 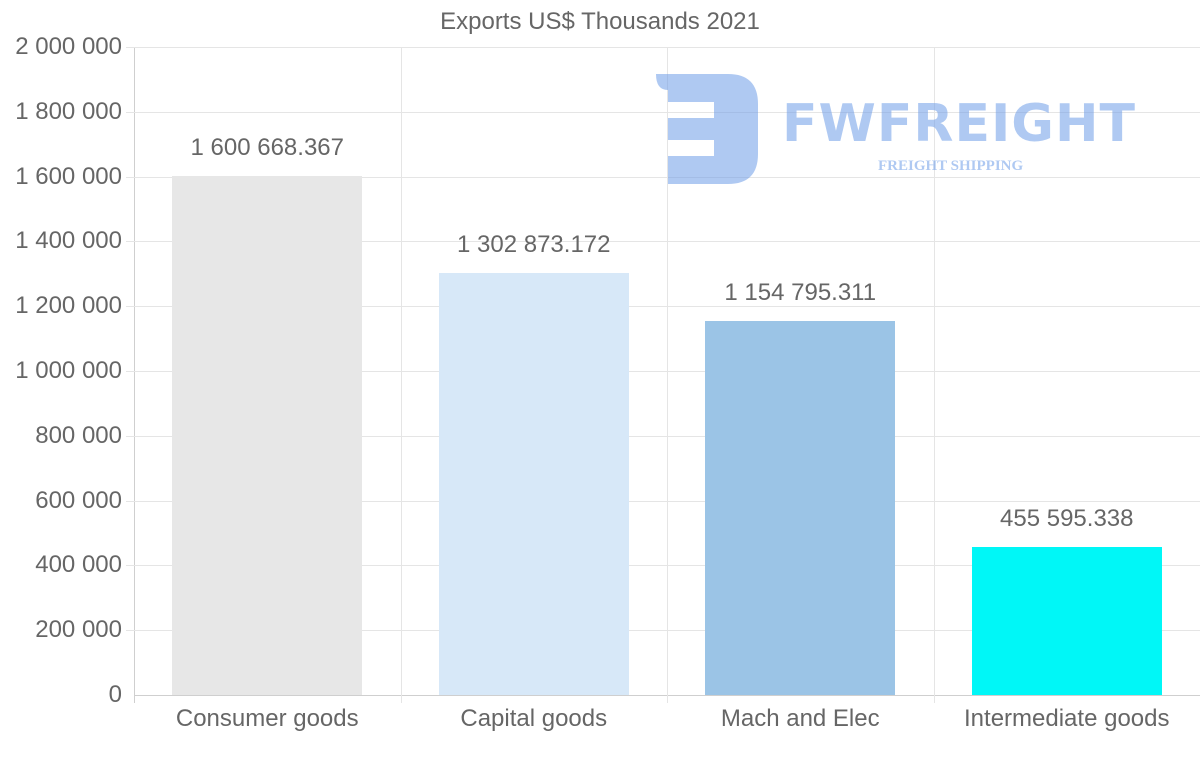 What do you see at coordinates (68, 176) in the screenshot?
I see `y-tick-label: 1 600 000` at bounding box center [68, 176].